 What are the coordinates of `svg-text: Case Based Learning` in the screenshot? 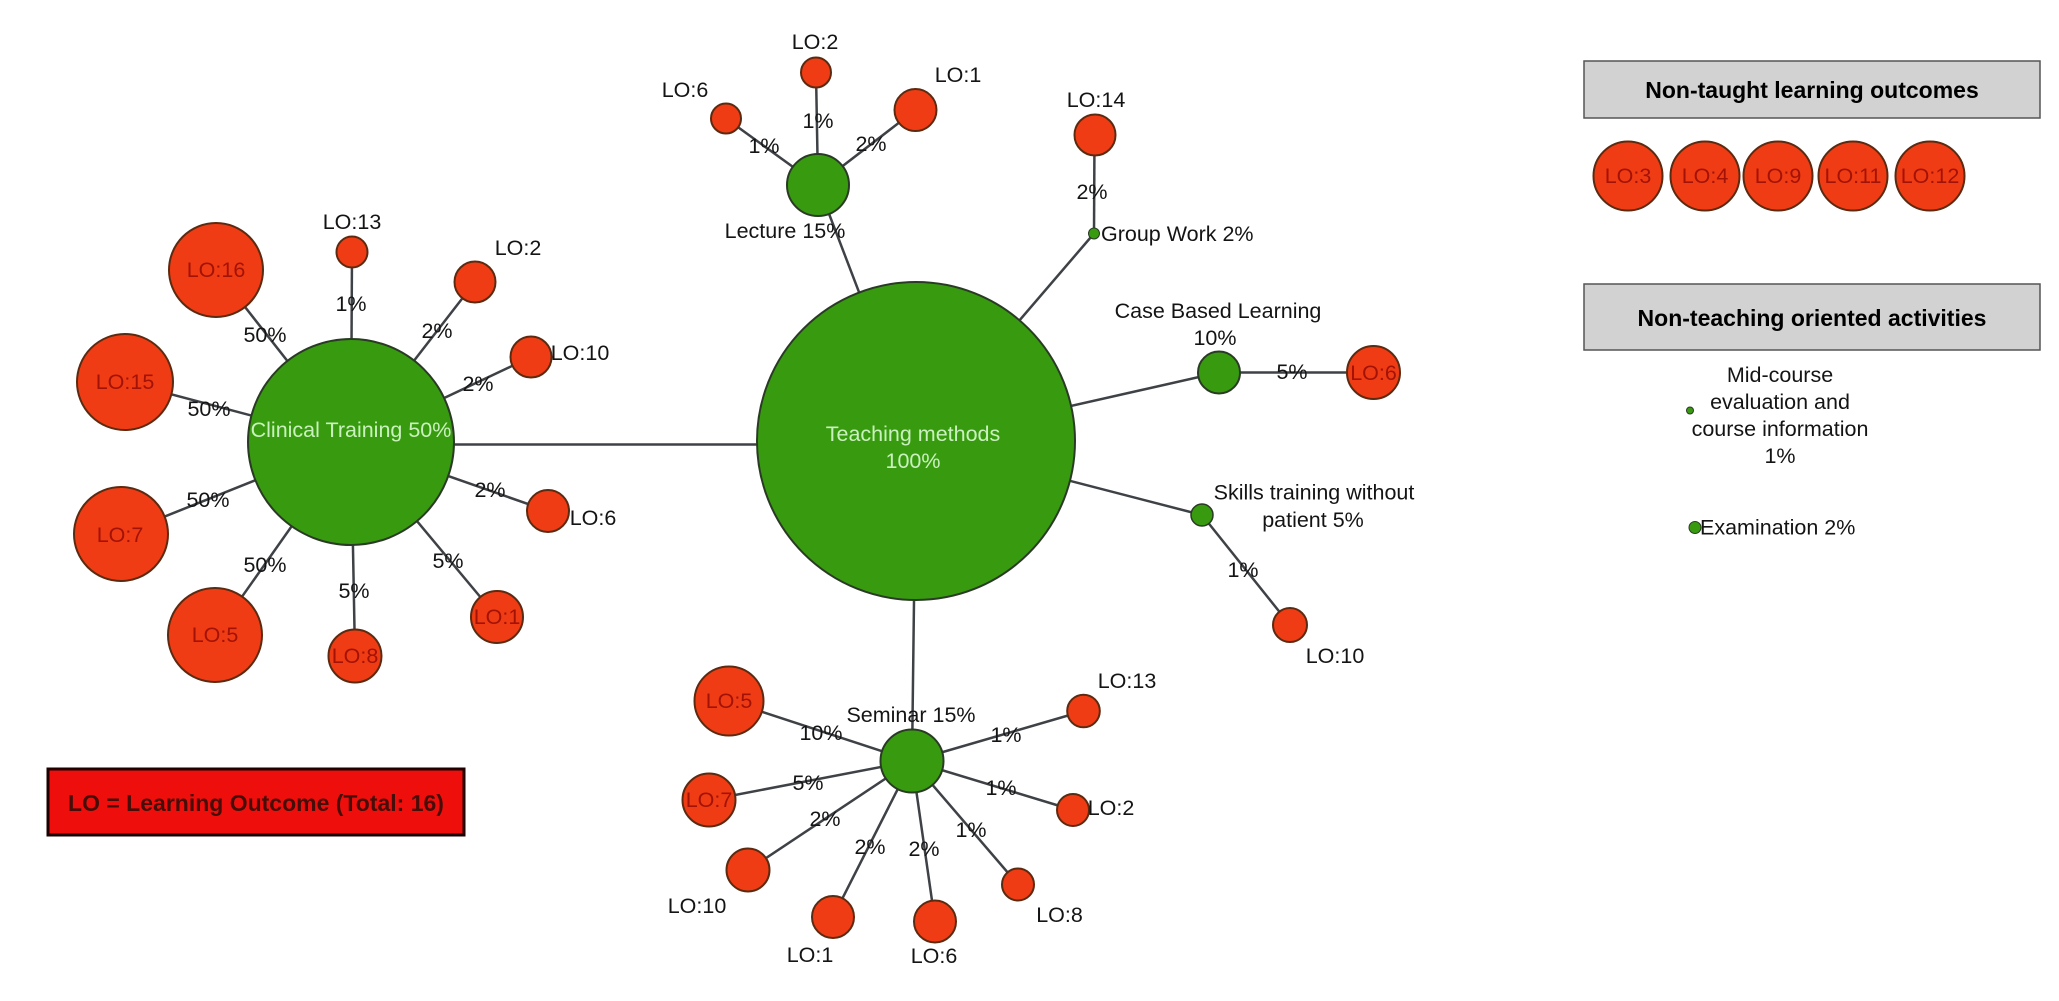 It's located at (1218, 311).